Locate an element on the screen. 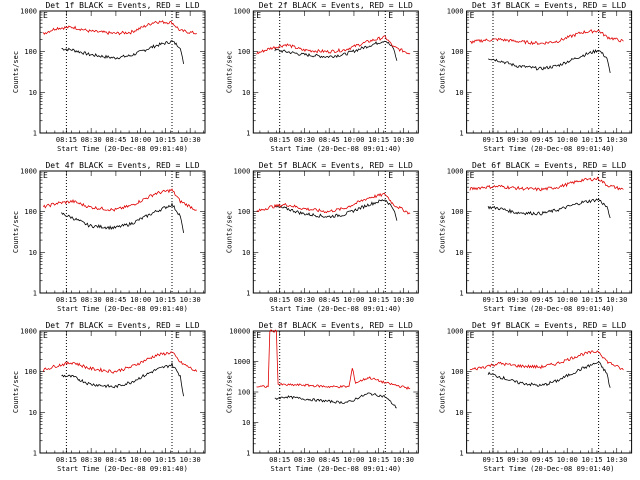 This screenshot has width=640, height=480. panel-title: Det 6f BLACK = Events, RED = LLD is located at coordinates (549, 165).